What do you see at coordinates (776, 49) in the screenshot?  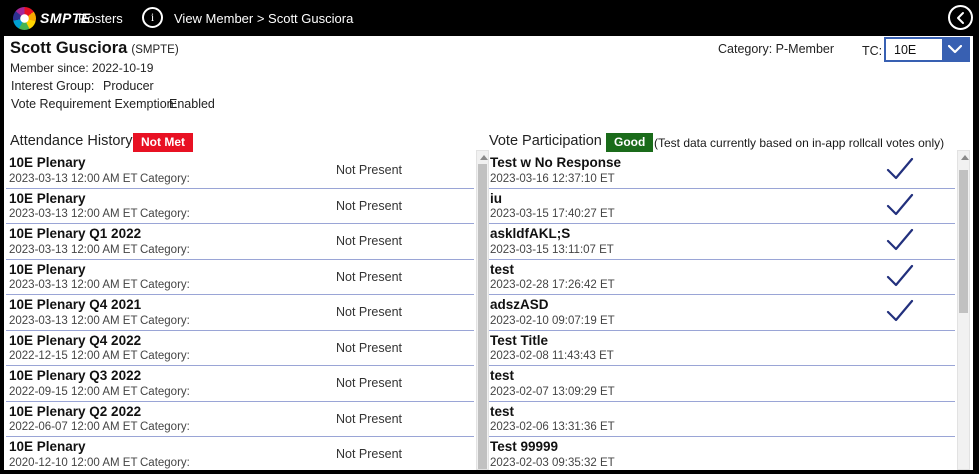 I see `member-category: Category: P-Member` at bounding box center [776, 49].